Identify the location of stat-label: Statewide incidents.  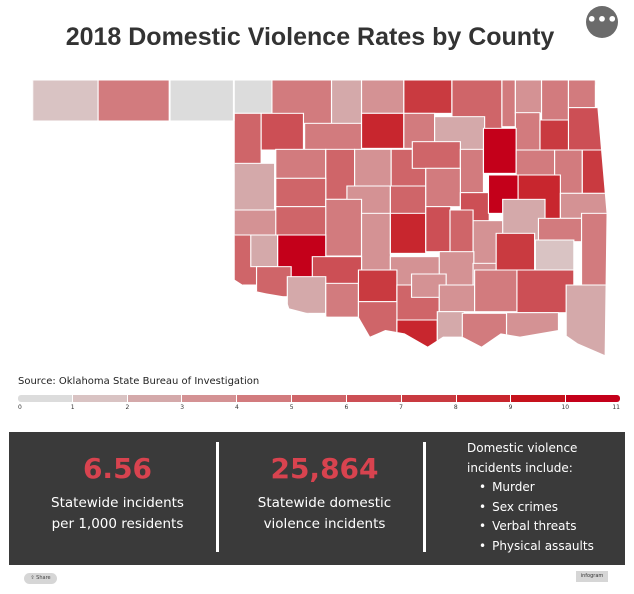
(117, 503).